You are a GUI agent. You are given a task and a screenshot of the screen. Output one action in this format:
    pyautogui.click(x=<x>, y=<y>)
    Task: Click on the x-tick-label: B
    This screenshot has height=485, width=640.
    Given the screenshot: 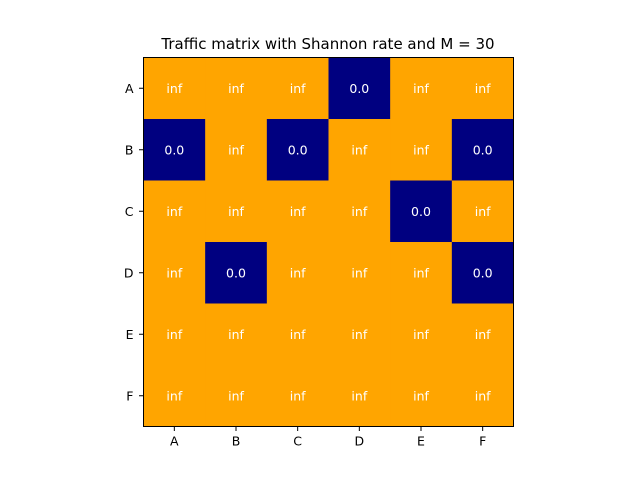 What is the action you would take?
    pyautogui.click(x=236, y=441)
    